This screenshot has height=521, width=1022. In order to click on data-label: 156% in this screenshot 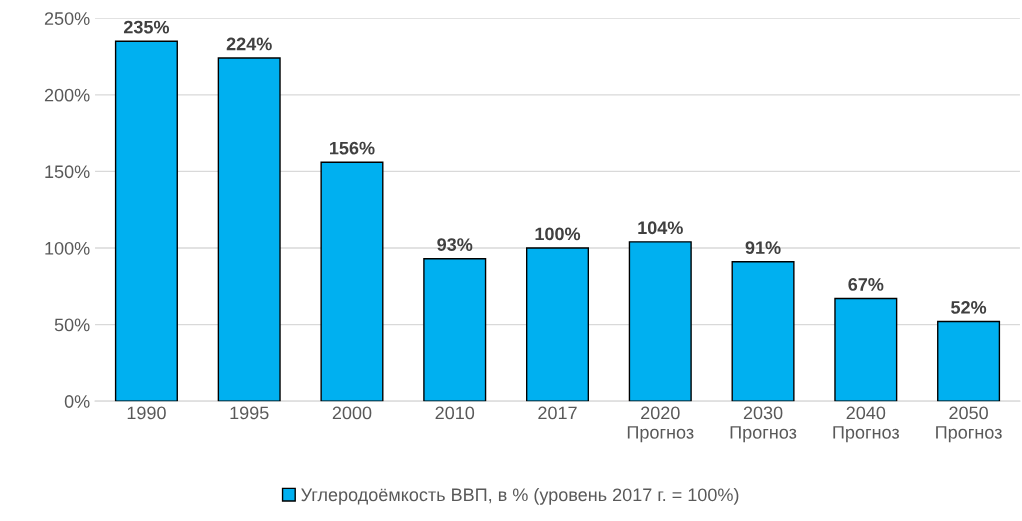, I will do `click(352, 148)`.